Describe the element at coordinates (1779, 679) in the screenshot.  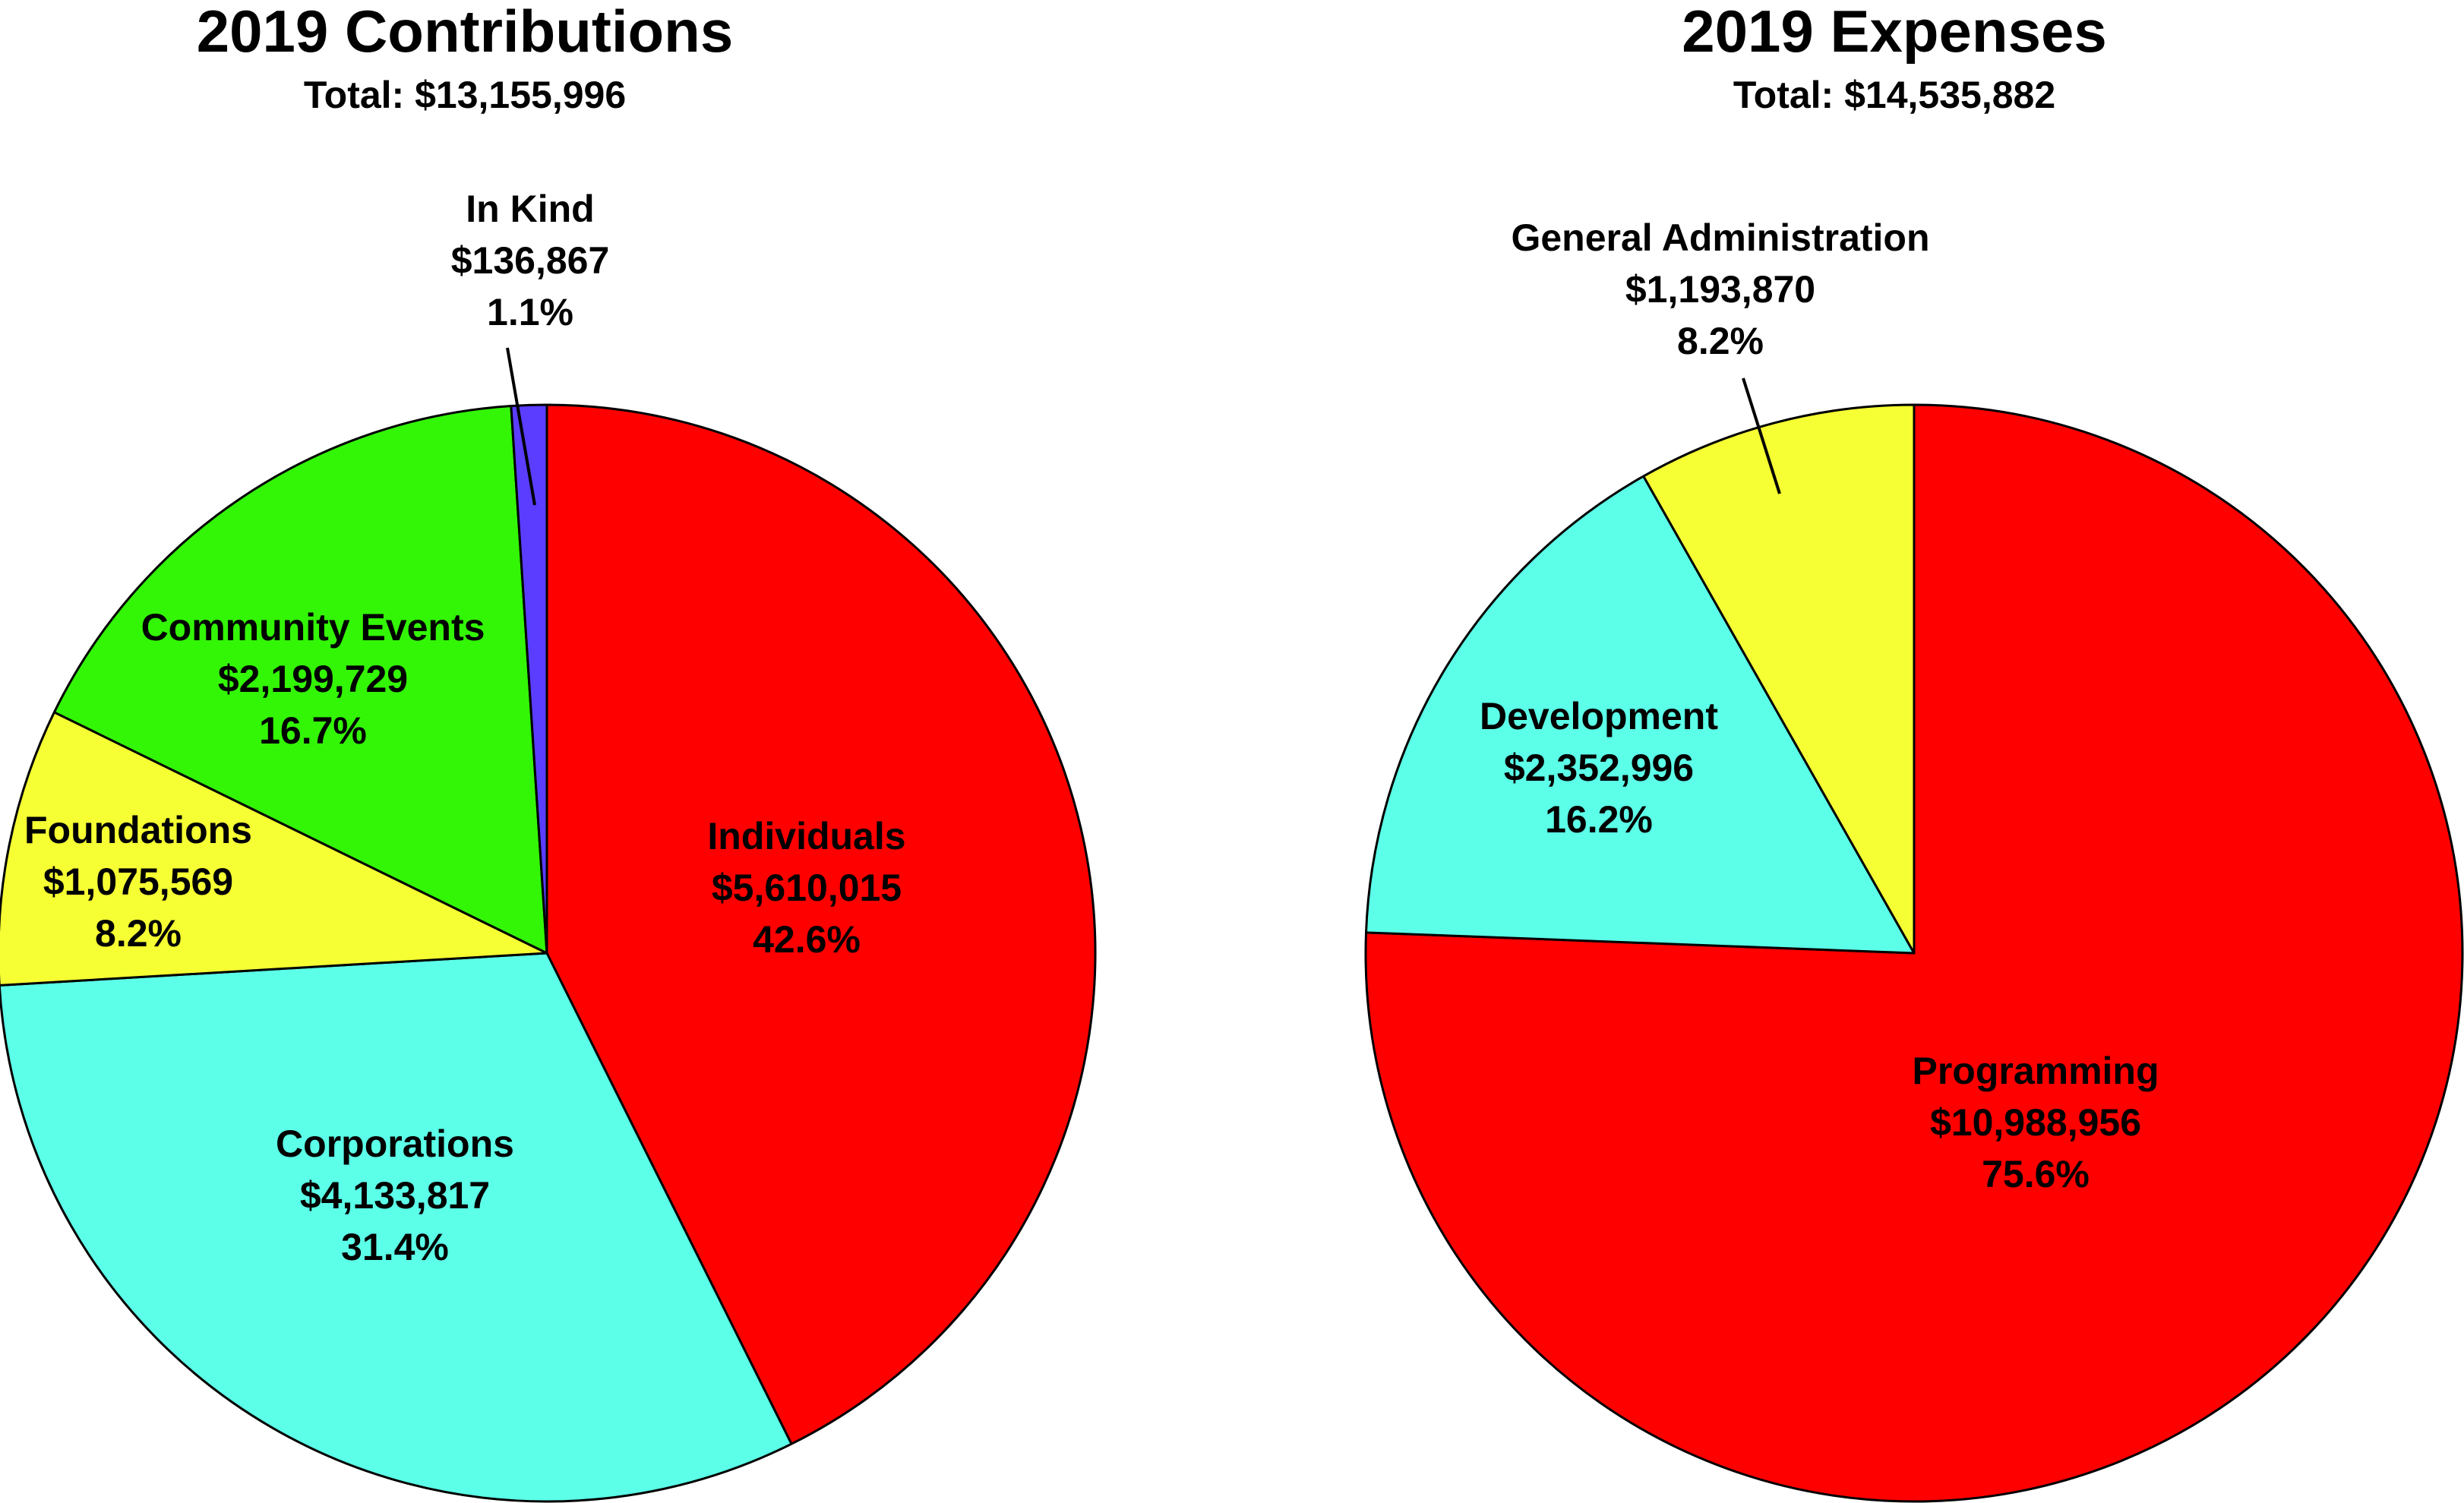
I see `expenses-slice-general-administration` at that location.